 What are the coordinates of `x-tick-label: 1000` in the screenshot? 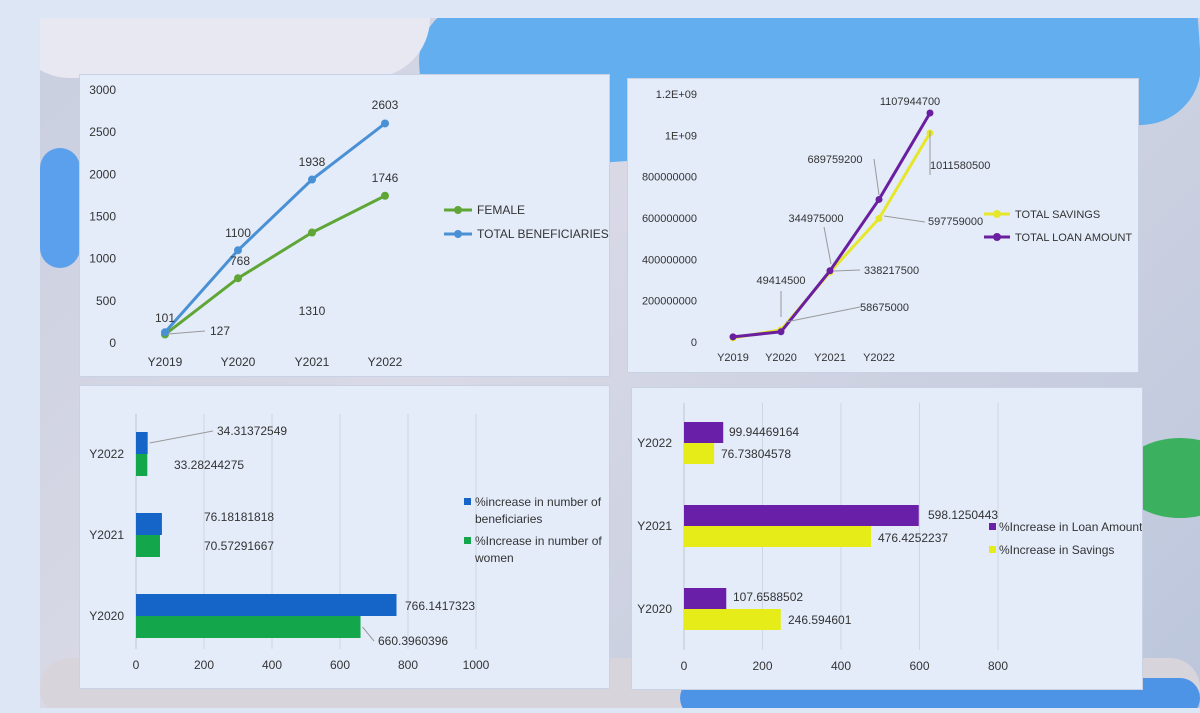 It's located at (476, 665).